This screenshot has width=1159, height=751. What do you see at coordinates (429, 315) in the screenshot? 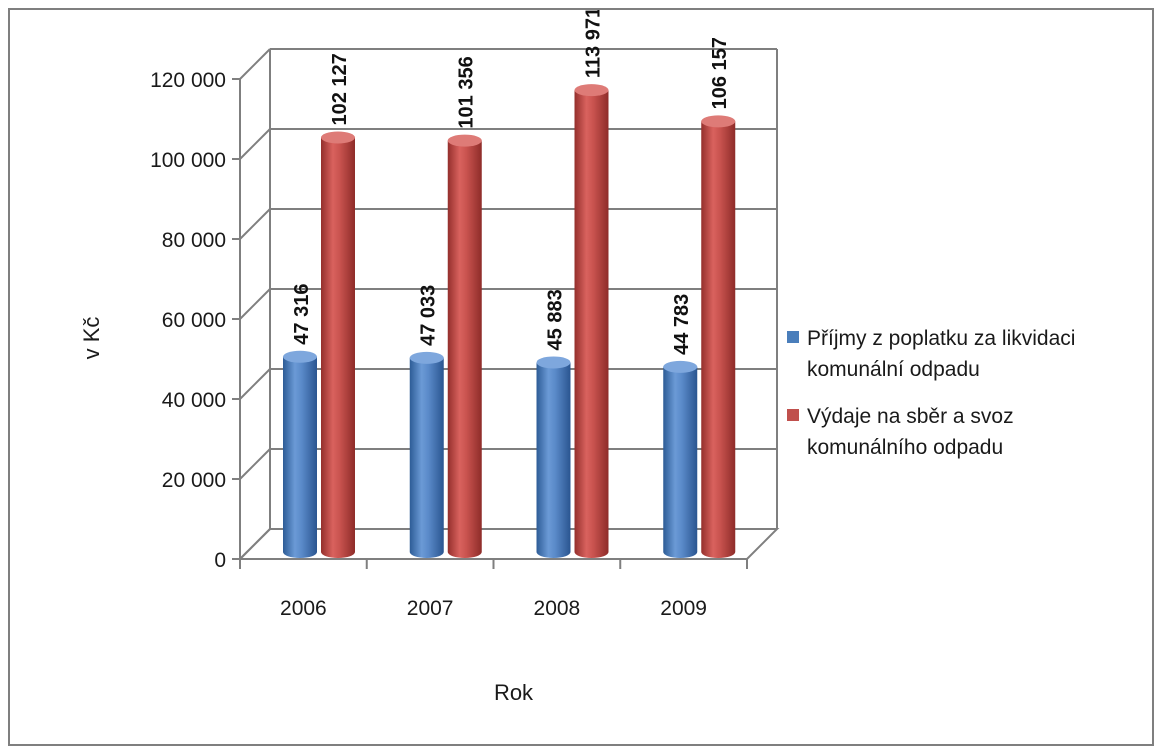
I see `data-label: 47 033` at bounding box center [429, 315].